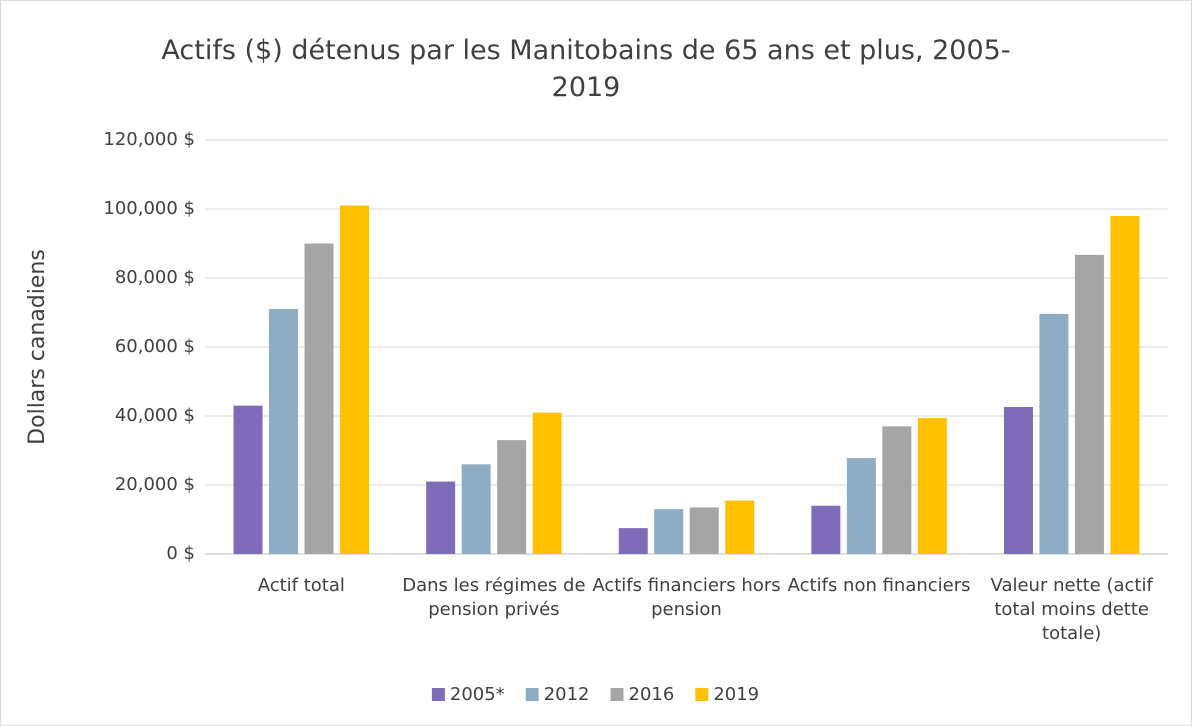 The image size is (1192, 726). What do you see at coordinates (736, 694) in the screenshot?
I see `legend-label: 2019` at bounding box center [736, 694].